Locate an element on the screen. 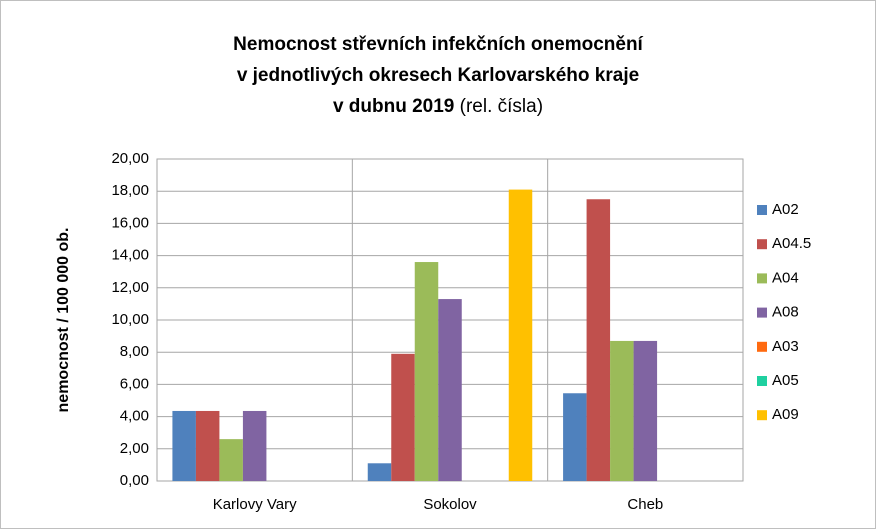 This screenshot has height=529, width=876. legend-label: A03 is located at coordinates (785, 346).